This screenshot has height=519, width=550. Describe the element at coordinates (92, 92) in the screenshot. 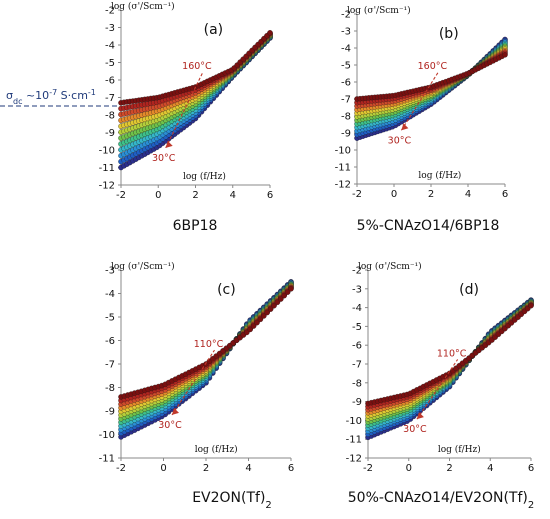

I see `sigma-unit-exp: -1` at that location.